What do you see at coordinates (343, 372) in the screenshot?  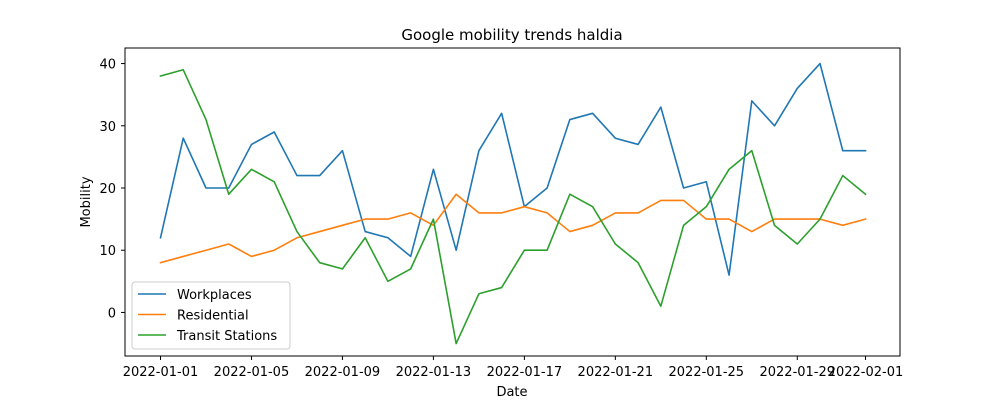 I see `x-tick-label: 2022-01-09` at bounding box center [343, 372].